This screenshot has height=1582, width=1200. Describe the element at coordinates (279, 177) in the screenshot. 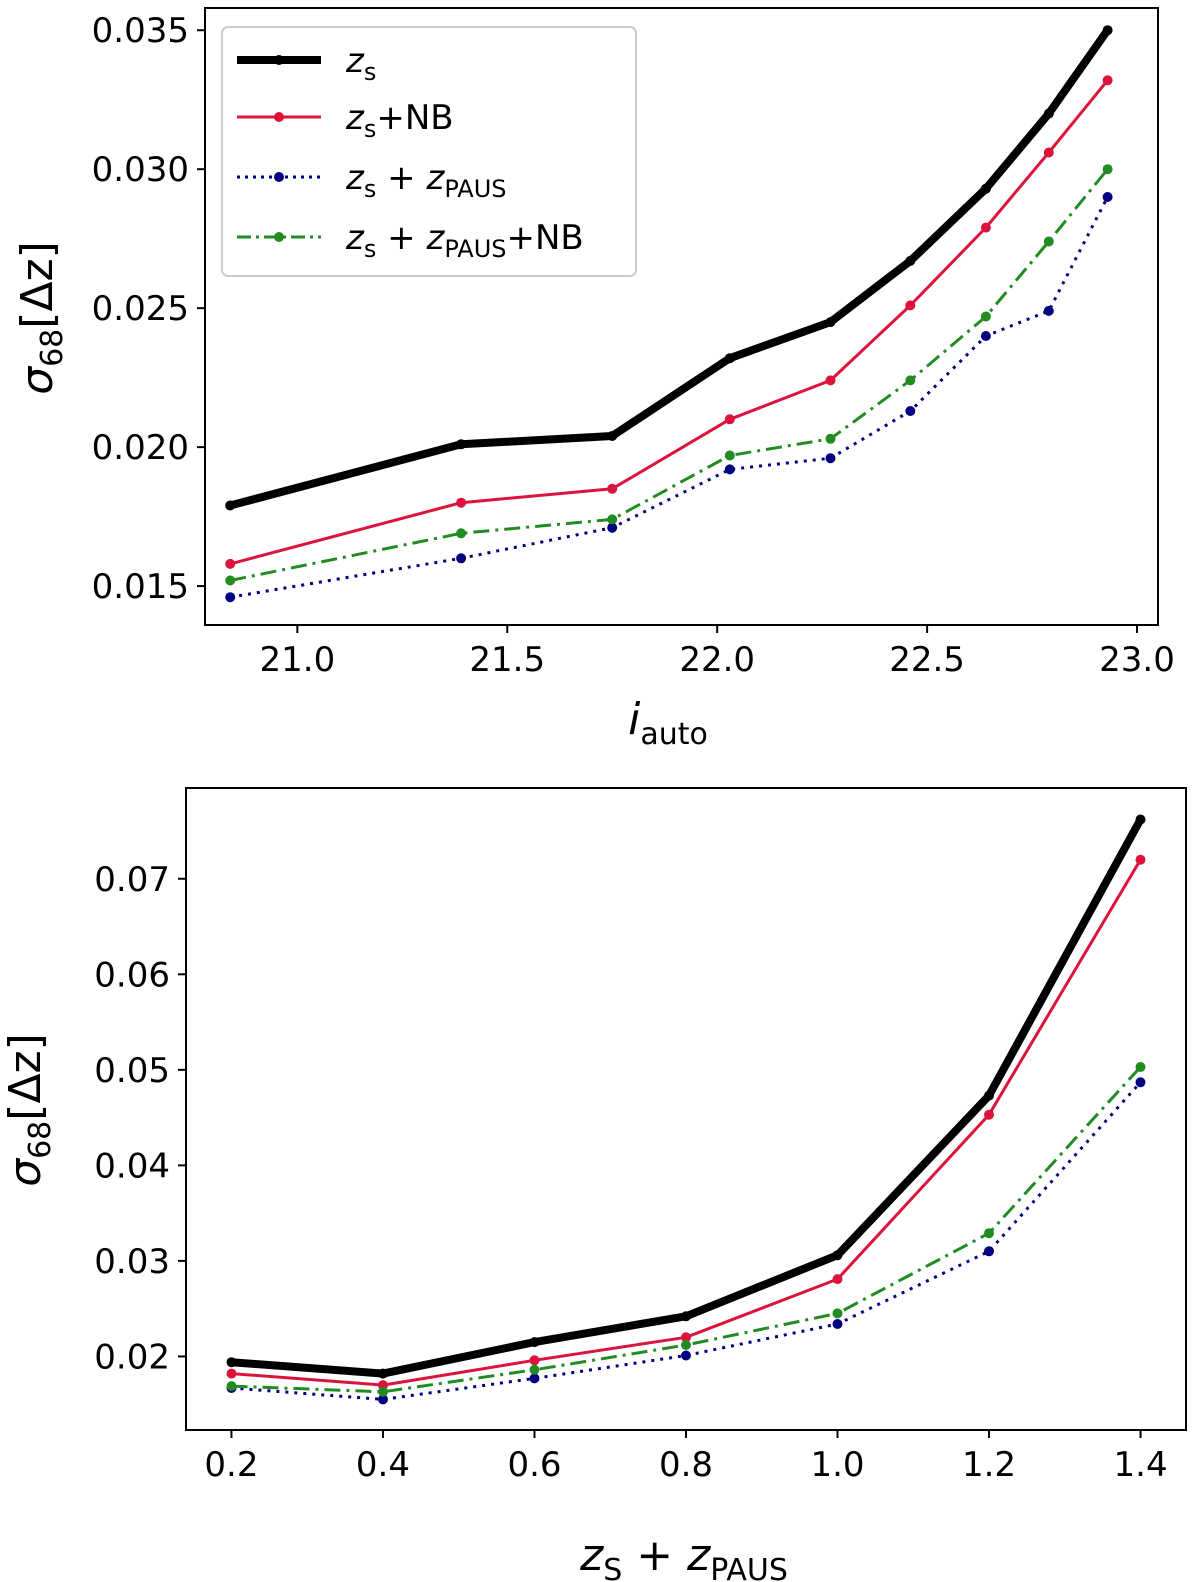

I see `legend-marker-zs-zpaus` at that location.